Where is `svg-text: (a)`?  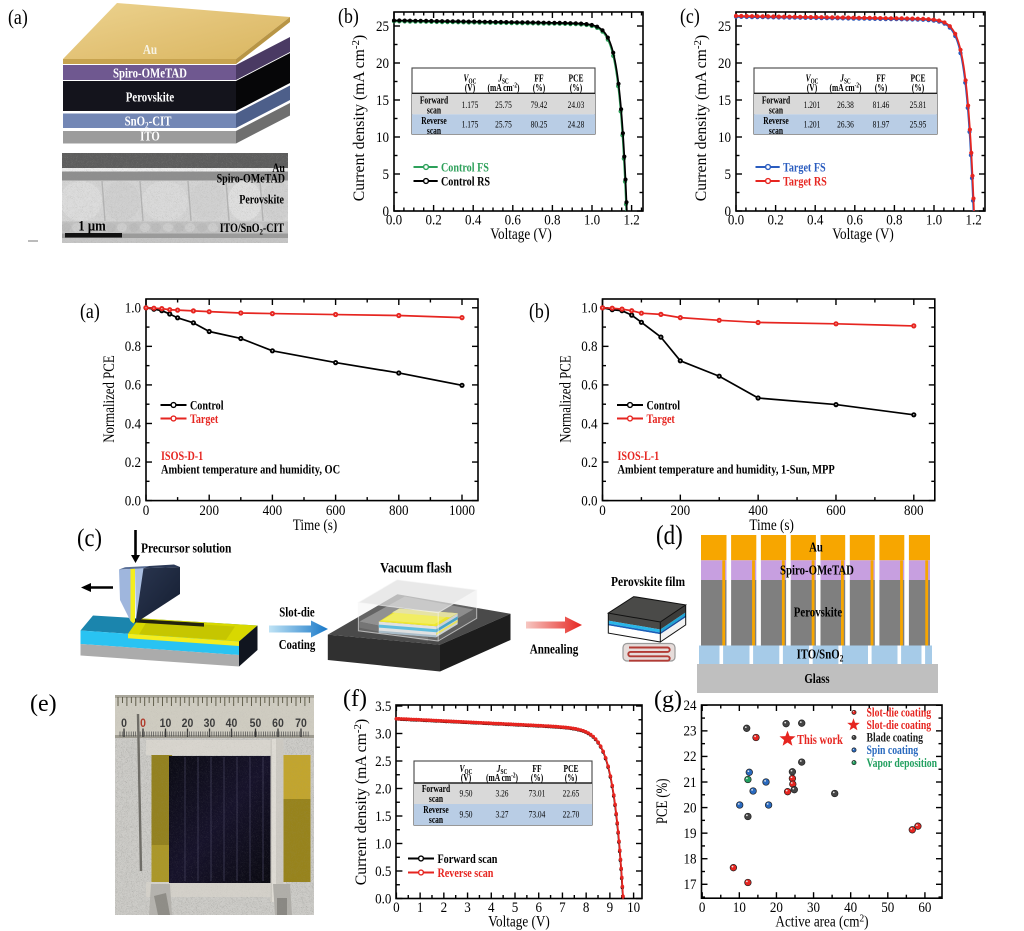 svg-text: (a) is located at coordinates (90, 312).